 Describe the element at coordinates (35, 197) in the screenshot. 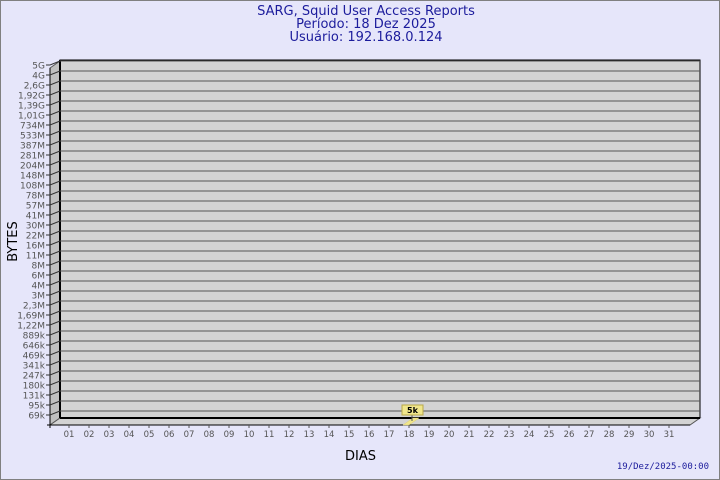

I see `y-tick-label: 78M` at that location.